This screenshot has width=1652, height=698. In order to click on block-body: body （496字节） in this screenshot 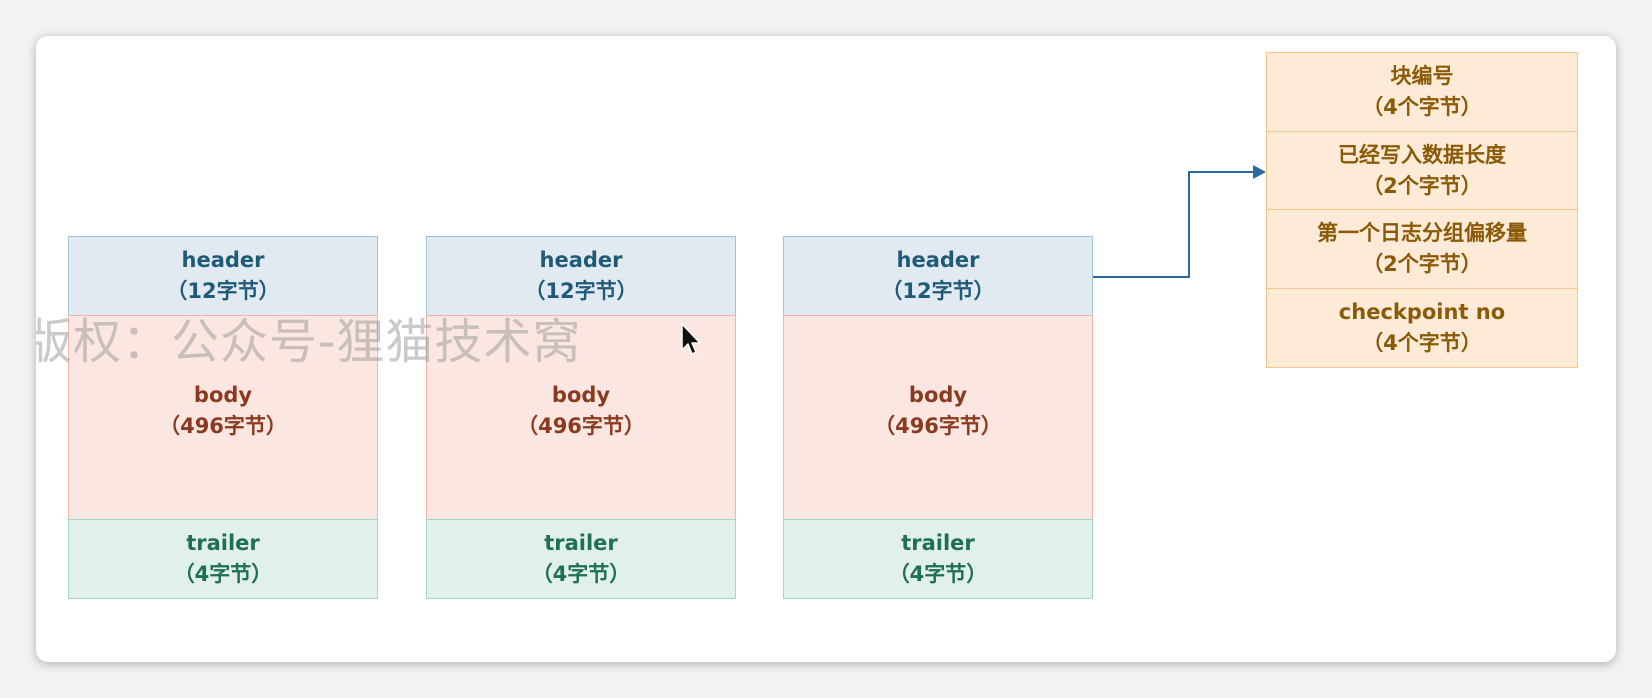, I will do `click(938, 417)`.